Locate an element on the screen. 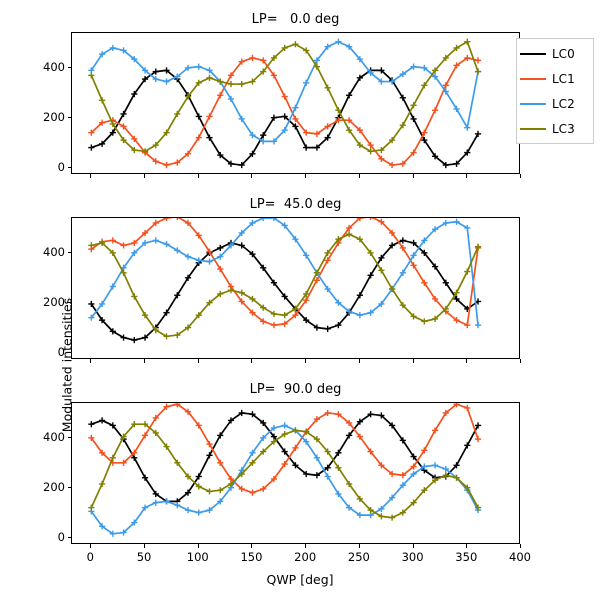 The height and width of the screenshot is (600, 600). x-axis-label: QWP [deg] is located at coordinates (300, 579).